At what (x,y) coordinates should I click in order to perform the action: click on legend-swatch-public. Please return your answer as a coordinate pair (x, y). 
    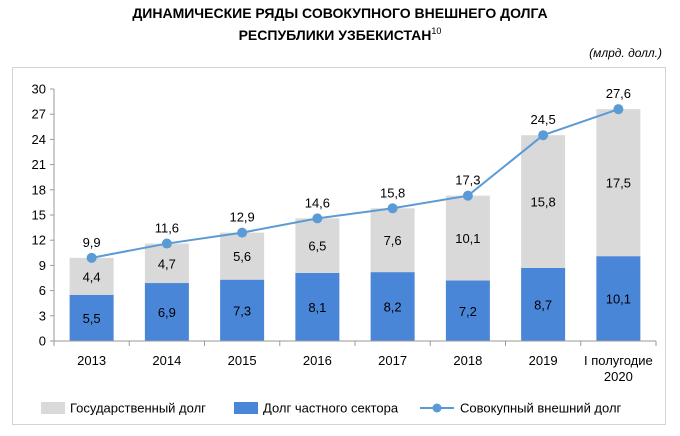
    Looking at the image, I should click on (53, 408).